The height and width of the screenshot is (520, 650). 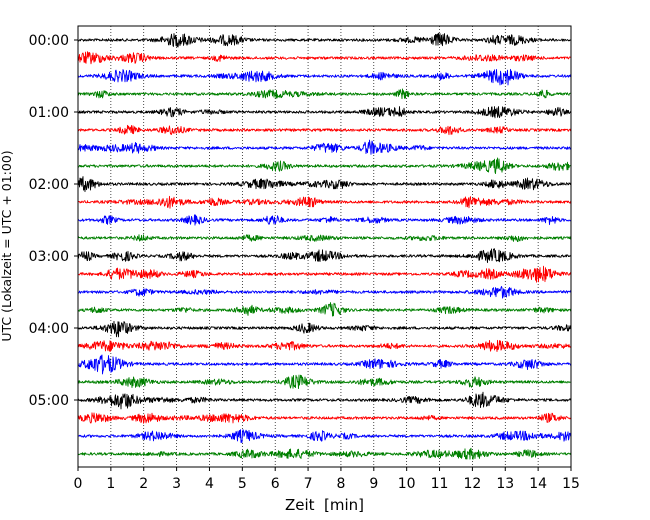 What do you see at coordinates (49, 41) in the screenshot?
I see `y-tick-label: 00:00` at bounding box center [49, 41].